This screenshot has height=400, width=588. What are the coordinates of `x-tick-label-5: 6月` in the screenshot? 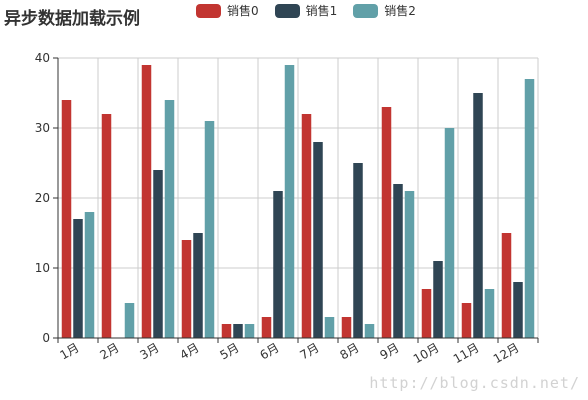 It's located at (269, 351).